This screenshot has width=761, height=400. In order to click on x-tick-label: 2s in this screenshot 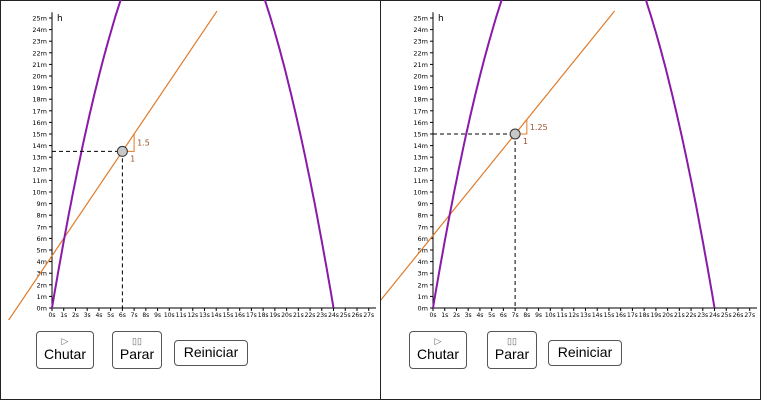, I will do `click(75, 315)`.